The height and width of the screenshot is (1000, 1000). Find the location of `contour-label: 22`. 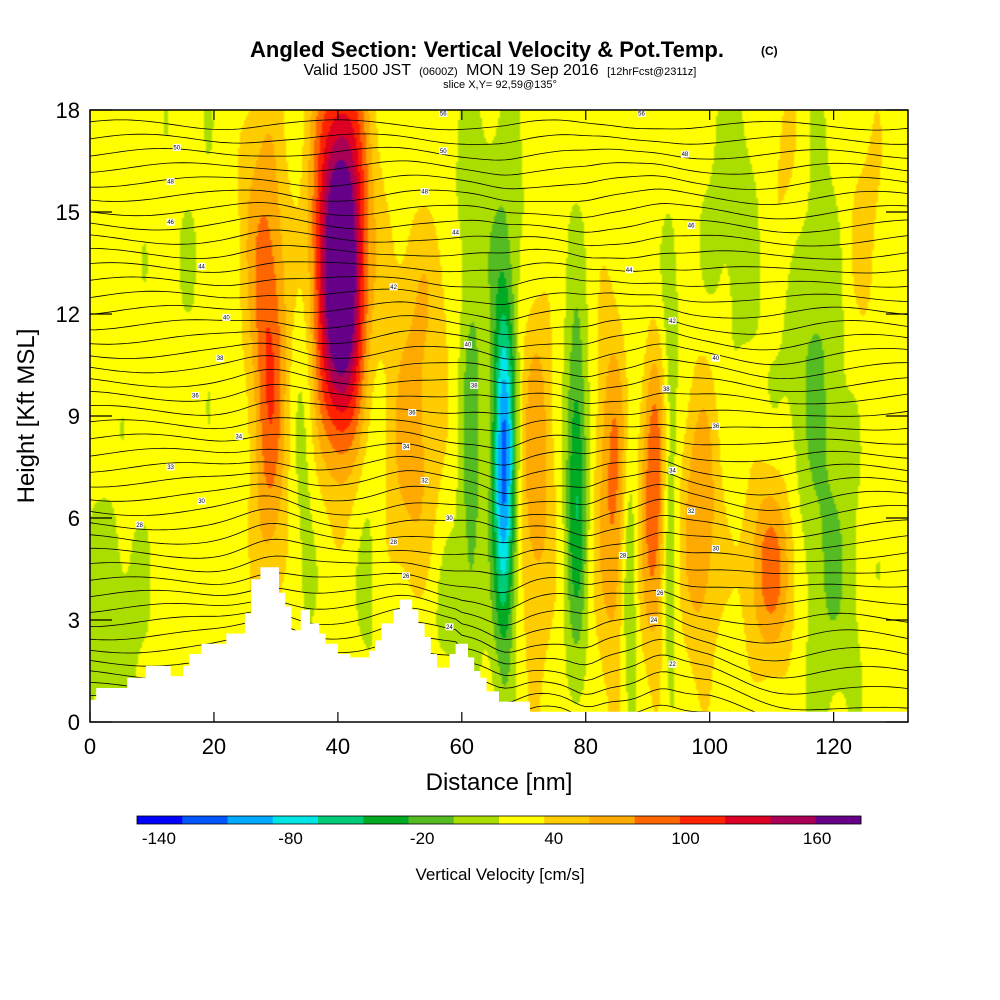

contour-label: 22 is located at coordinates (672, 664).